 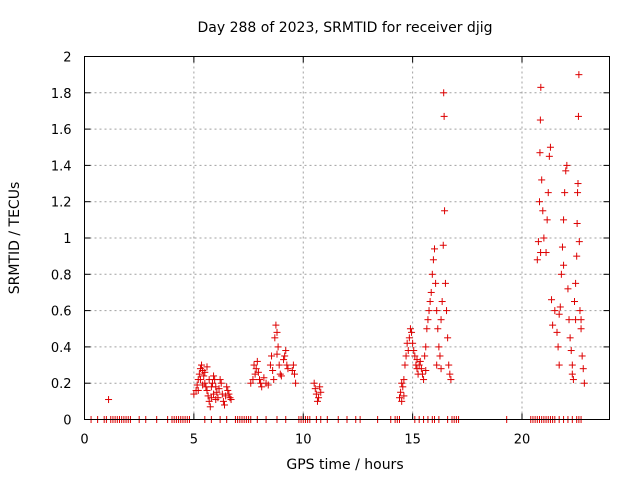 I want to click on y-tick-label: 0.8, so click(x=61, y=275).